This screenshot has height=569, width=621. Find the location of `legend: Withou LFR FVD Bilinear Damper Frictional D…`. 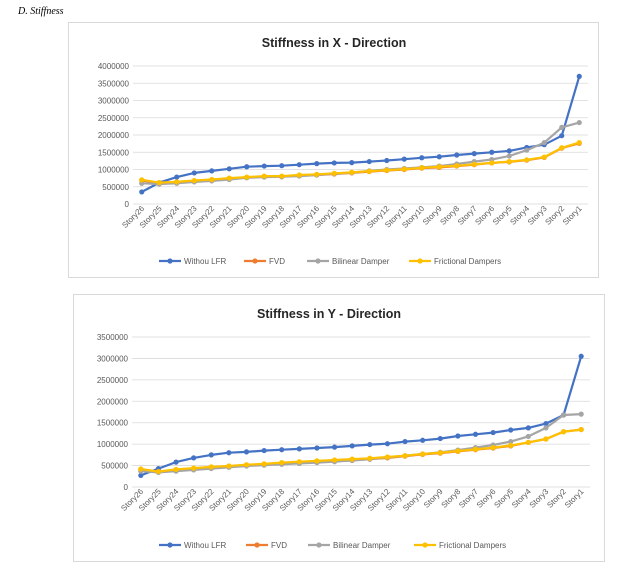

legend: Withou LFR FVD Bilinear Damper Frictional D… is located at coordinates (330, 261).